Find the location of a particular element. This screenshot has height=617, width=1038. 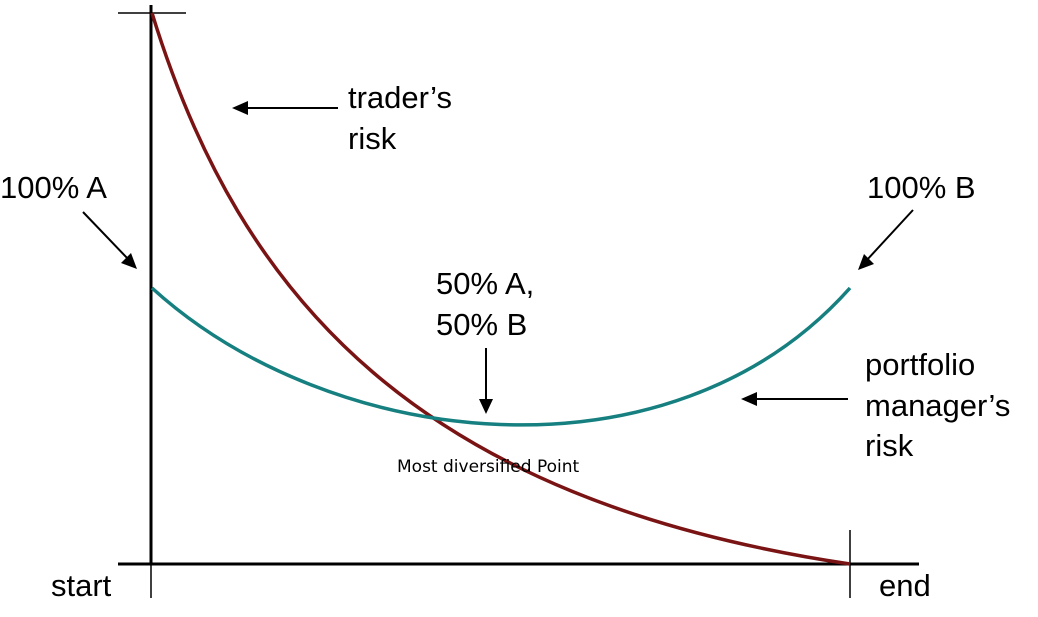

arrow-down-right-icon is located at coordinates (129, 261).